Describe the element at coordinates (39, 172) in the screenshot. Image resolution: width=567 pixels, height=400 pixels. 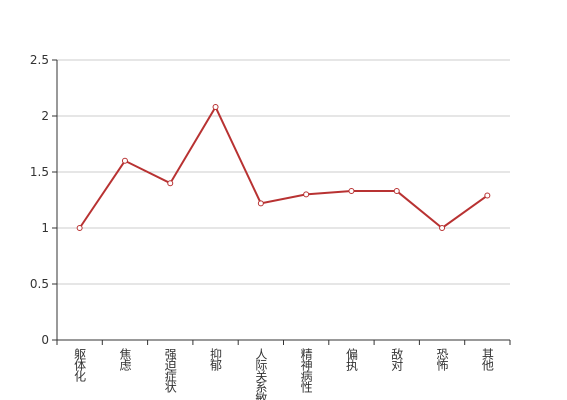
I see `y-tick-label: 1.5` at that location.